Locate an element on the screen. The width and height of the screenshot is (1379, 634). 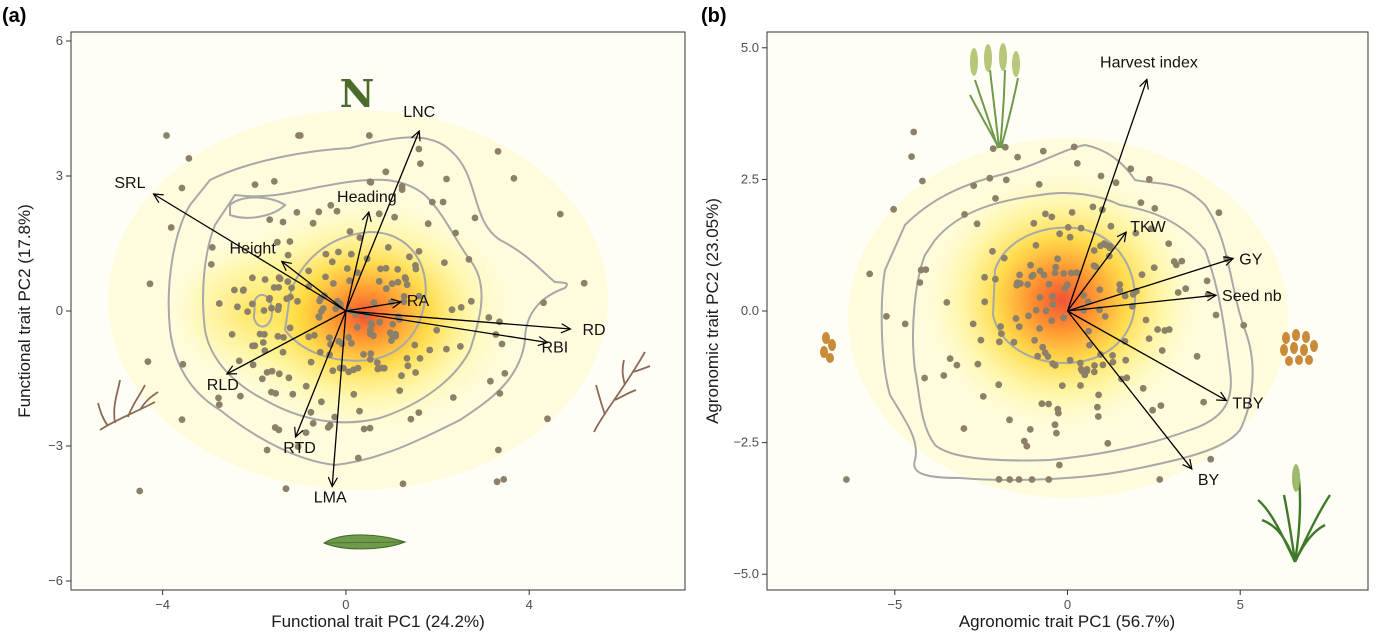
density-contours is located at coordinates (1067, 312).